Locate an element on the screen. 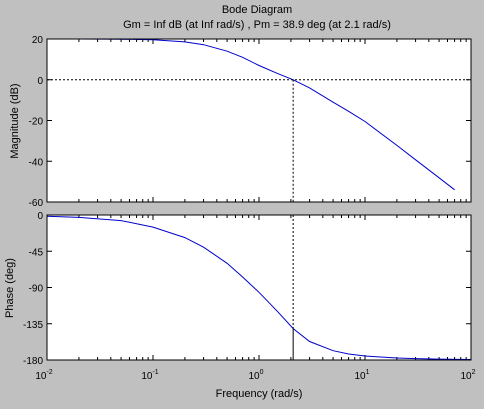  x-tick-exponent: -1 is located at coordinates (155, 372).